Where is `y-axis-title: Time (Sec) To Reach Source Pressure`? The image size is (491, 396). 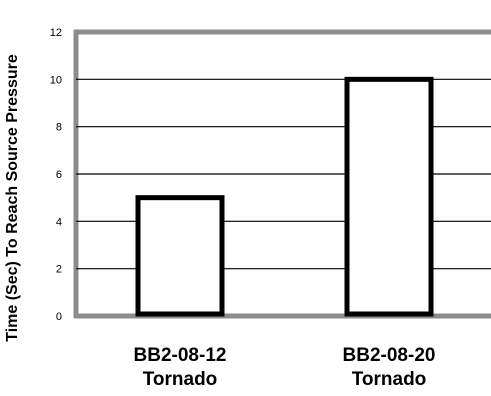
y-axis-title: Time (Sec) To Reach Source Pressure is located at coordinates (12, 198).